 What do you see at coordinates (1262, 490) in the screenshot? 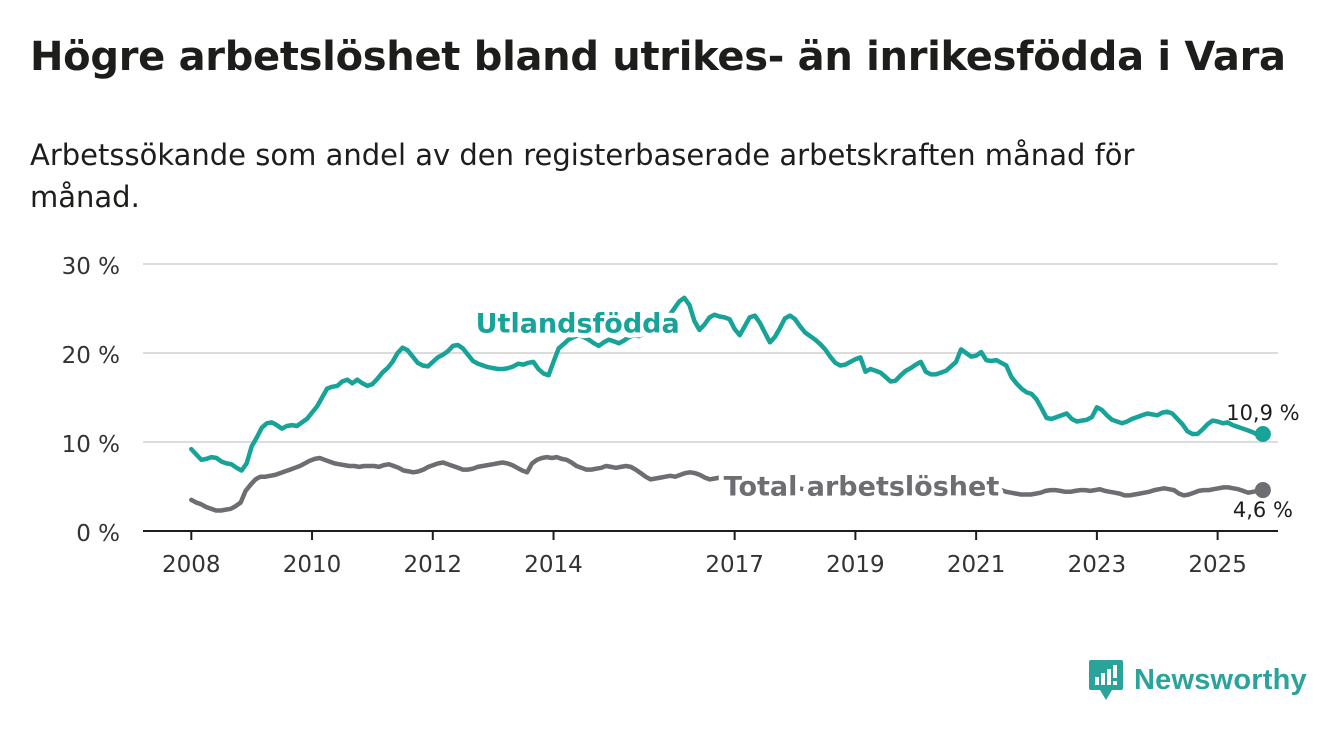
I see `end-marker-total` at bounding box center [1262, 490].